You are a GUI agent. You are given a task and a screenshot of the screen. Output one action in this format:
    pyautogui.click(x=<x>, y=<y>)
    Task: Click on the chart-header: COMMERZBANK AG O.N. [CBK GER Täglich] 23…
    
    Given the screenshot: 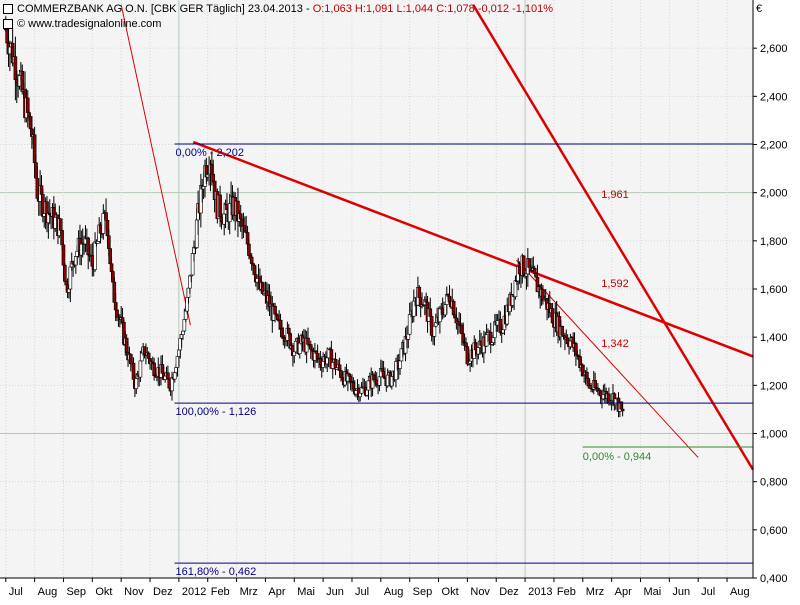 What is the action you would take?
    pyautogui.click(x=278, y=9)
    